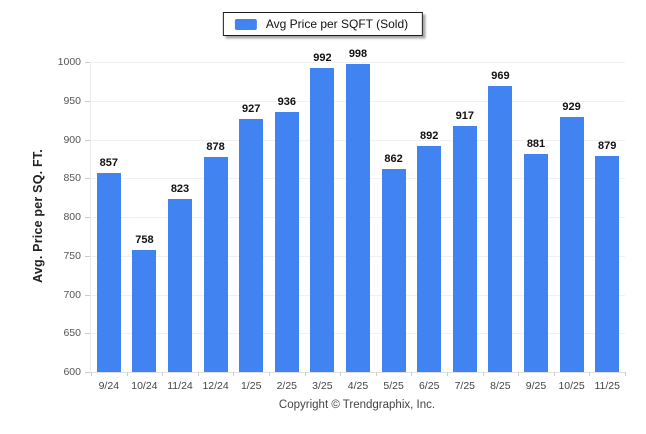 This screenshot has height=434, width=646. What do you see at coordinates (72, 294) in the screenshot?
I see `y-tick-label: 700` at bounding box center [72, 294].